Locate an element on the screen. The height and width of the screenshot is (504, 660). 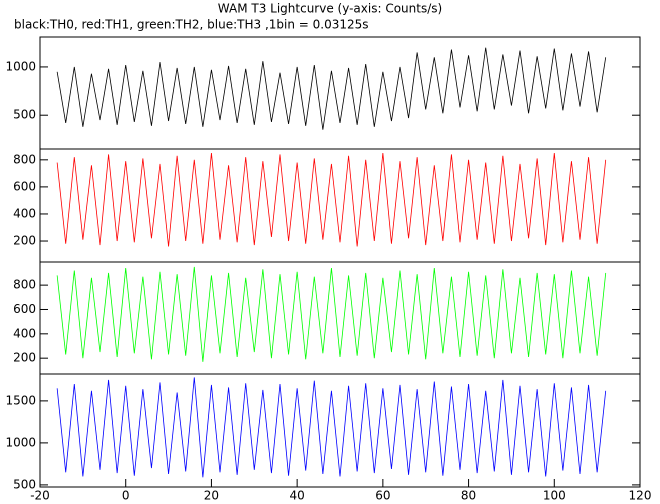
x-tick-label: 60 is located at coordinates (382, 496).